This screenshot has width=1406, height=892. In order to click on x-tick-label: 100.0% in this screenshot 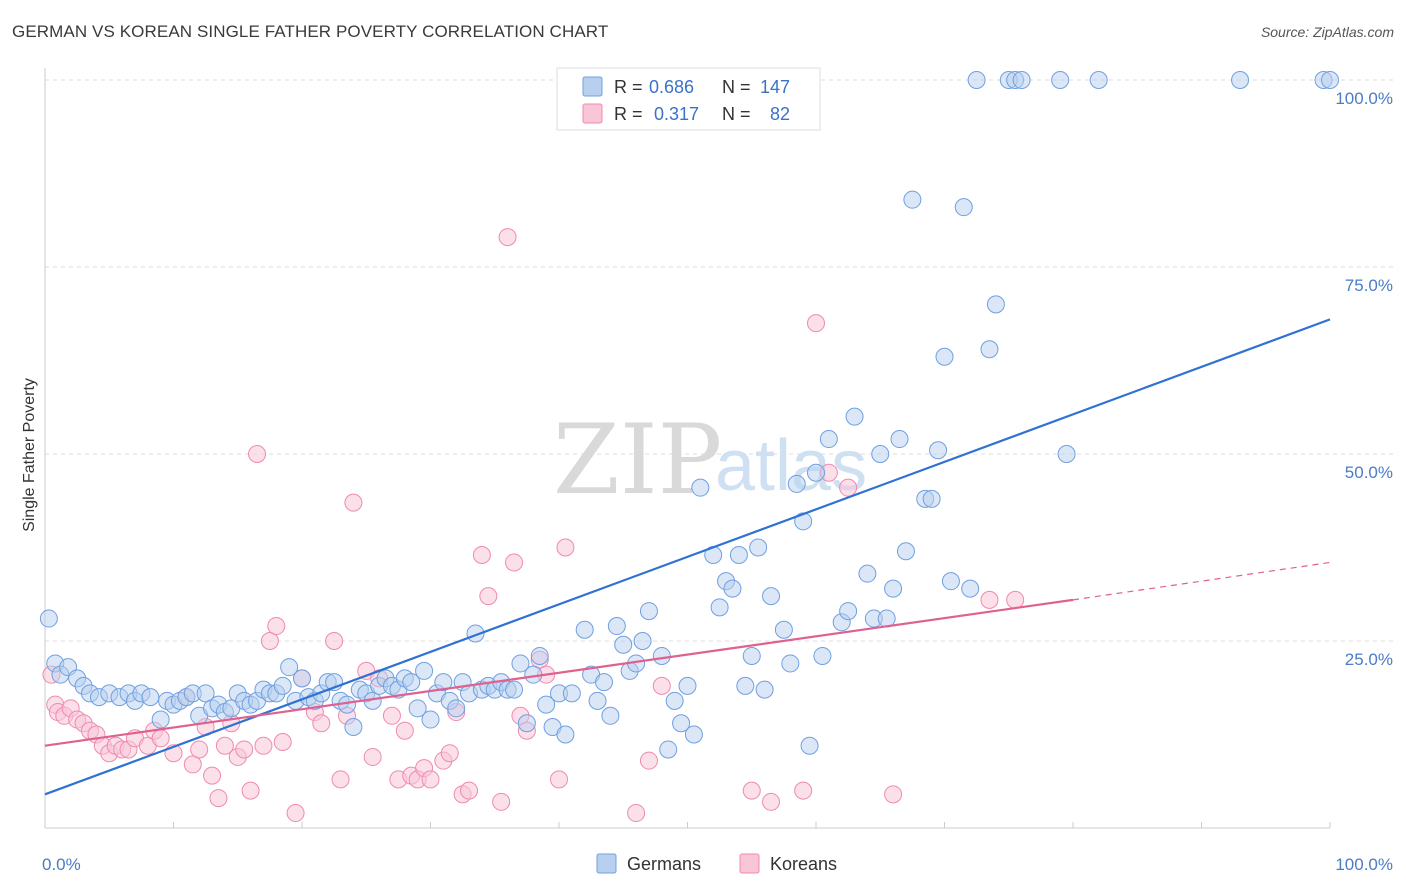, I will do `click(1364, 864)`.